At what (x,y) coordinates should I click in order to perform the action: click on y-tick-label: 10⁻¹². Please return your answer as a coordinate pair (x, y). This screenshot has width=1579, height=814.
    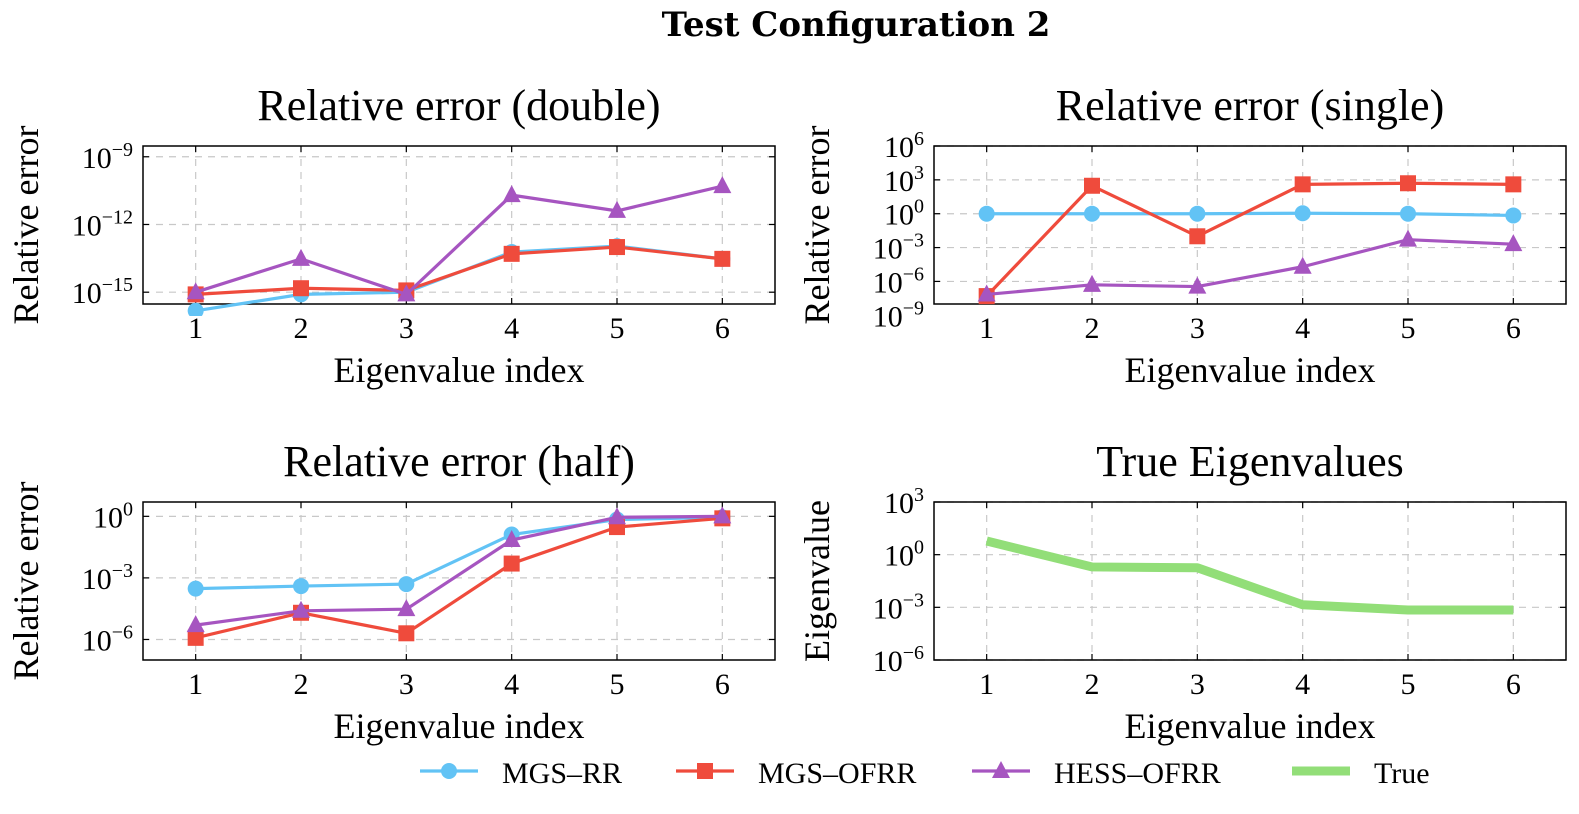
    Looking at the image, I should click on (102, 224).